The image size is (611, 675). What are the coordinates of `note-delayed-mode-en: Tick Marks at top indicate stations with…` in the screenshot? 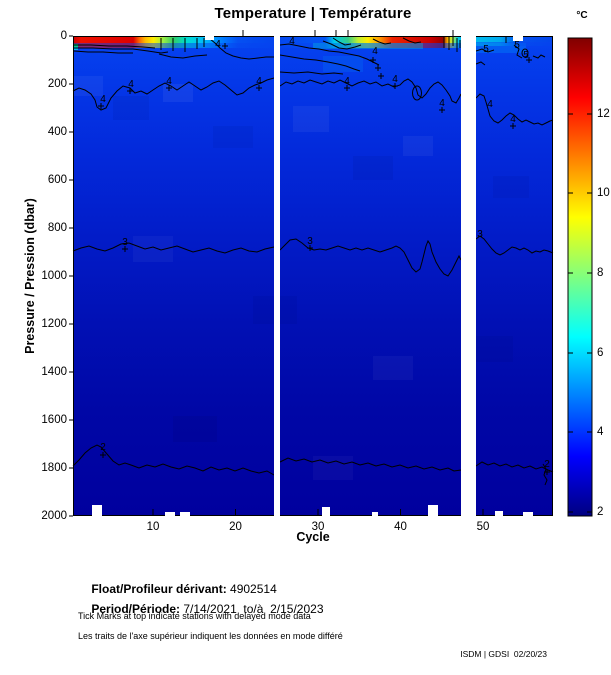 It's located at (194, 616).